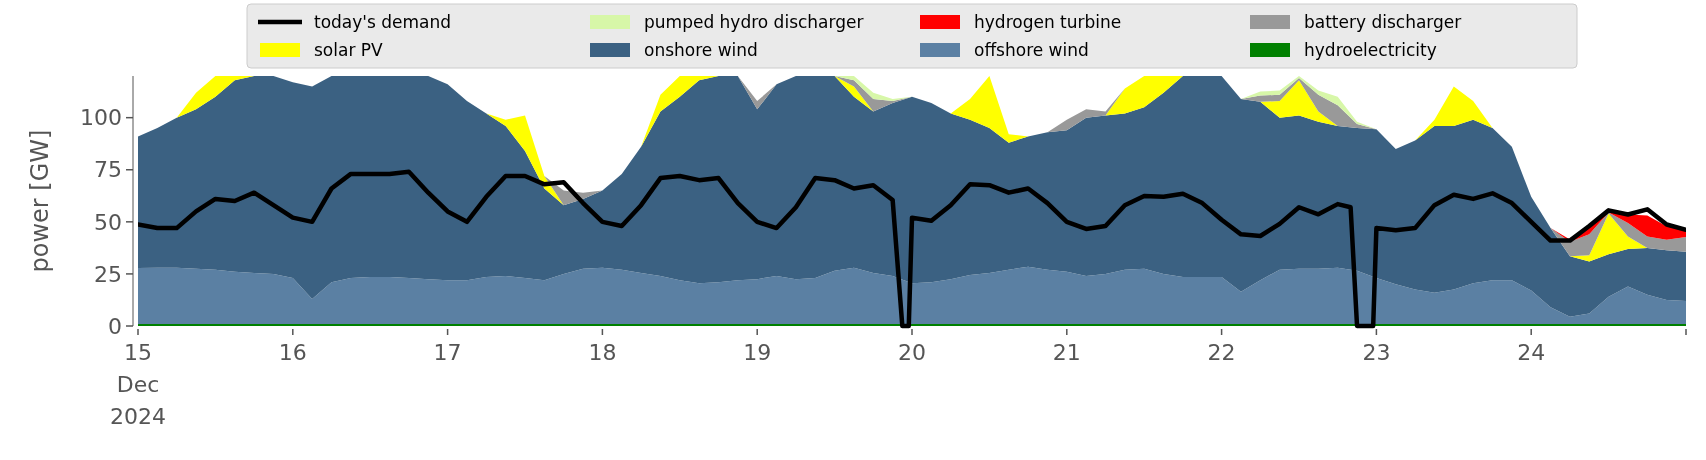 The height and width of the screenshot is (460, 1706). Describe the element at coordinates (1383, 21) in the screenshot. I see `legend-label: battery discharger` at that location.